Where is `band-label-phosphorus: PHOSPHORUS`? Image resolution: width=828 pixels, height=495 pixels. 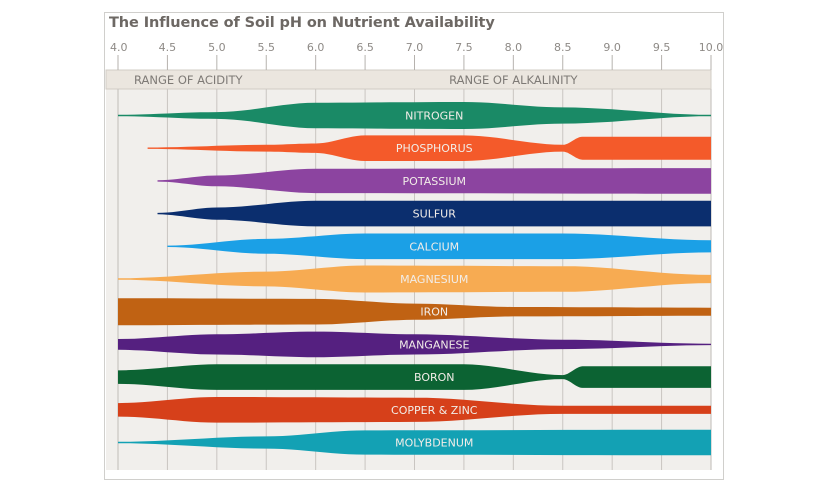 band-label-phosphorus: PHOSPHORUS is located at coordinates (434, 148).